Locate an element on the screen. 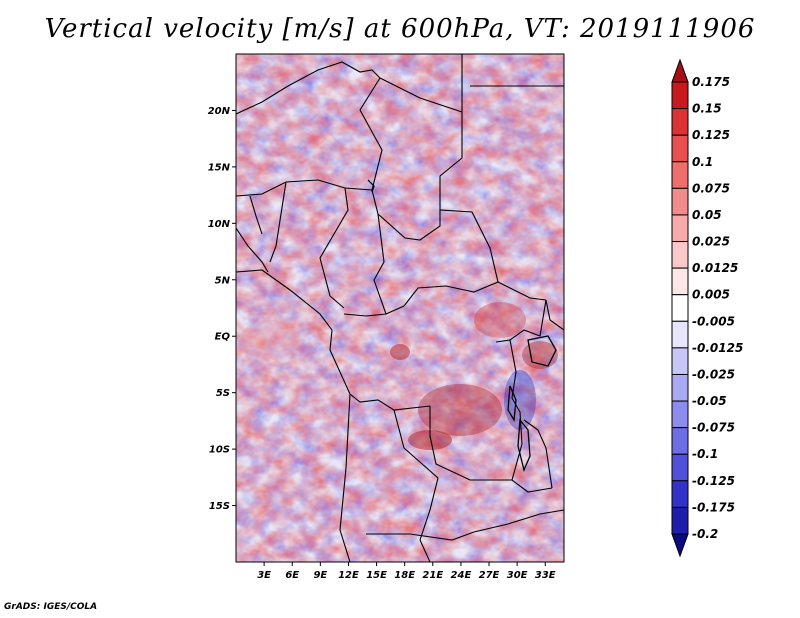  lat-tick-label: 10N is located at coordinates (219, 224).